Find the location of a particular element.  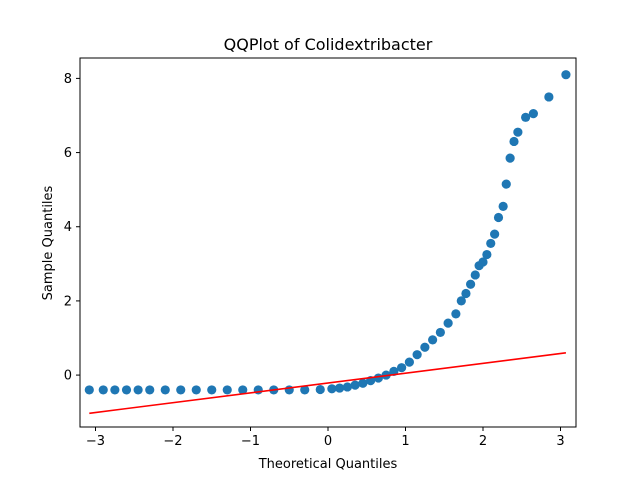

chart-title: QQPlot of Colidextribacter is located at coordinates (328, 44).